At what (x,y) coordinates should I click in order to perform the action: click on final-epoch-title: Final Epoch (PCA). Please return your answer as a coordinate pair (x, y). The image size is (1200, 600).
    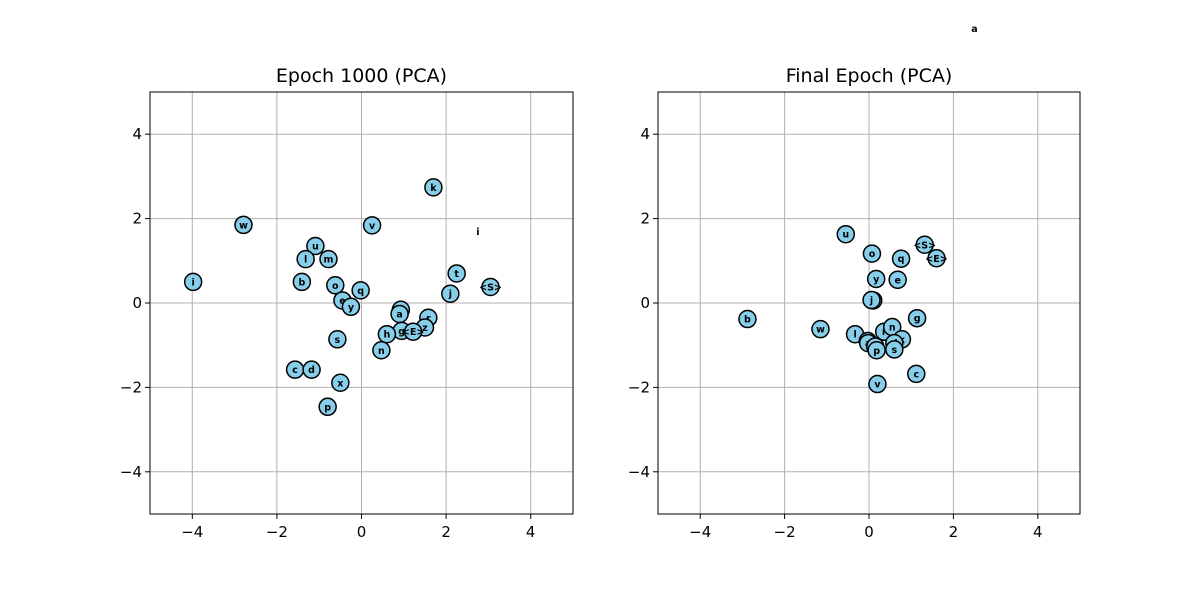
    Looking at the image, I should click on (869, 76).